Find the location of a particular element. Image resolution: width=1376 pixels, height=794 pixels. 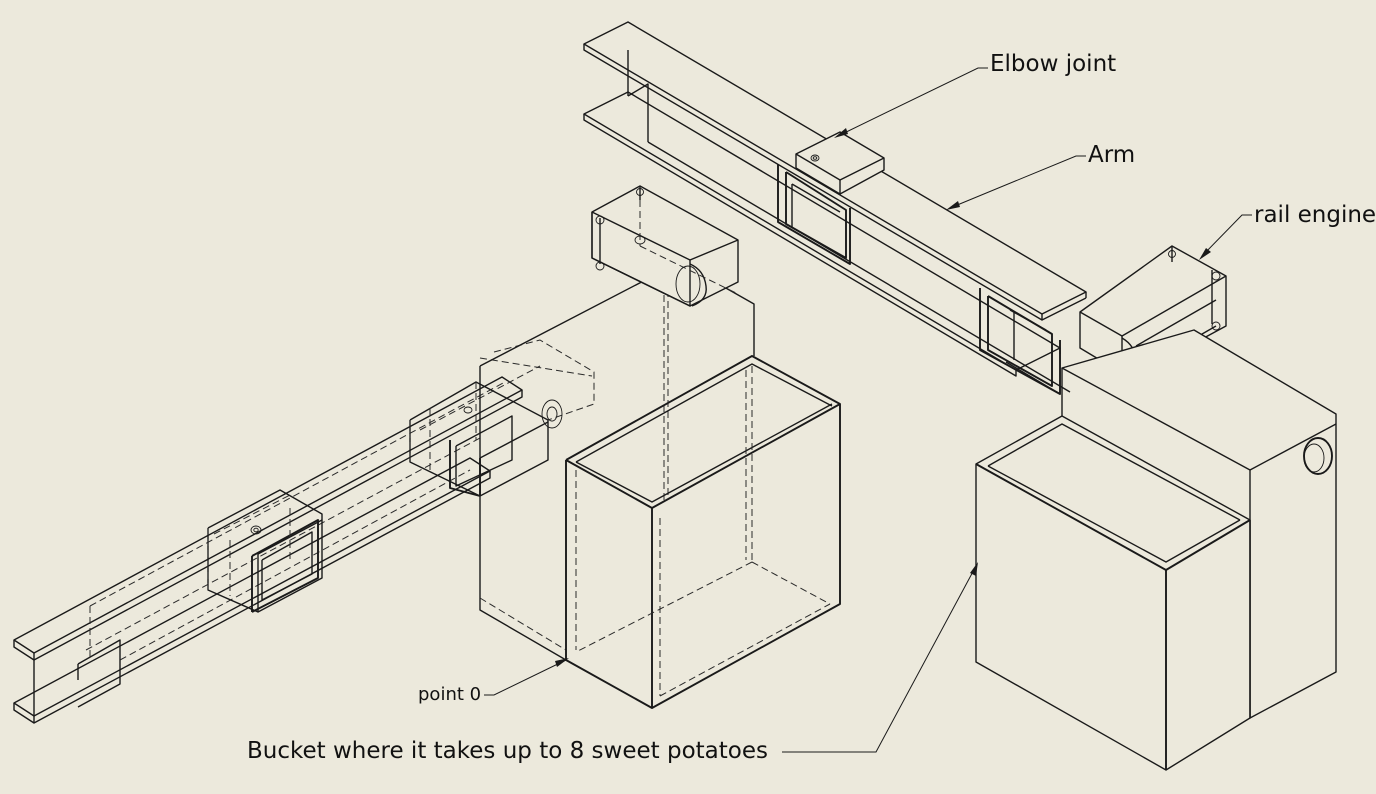

label-elbow-joint: Elbow joint is located at coordinates (1053, 64).